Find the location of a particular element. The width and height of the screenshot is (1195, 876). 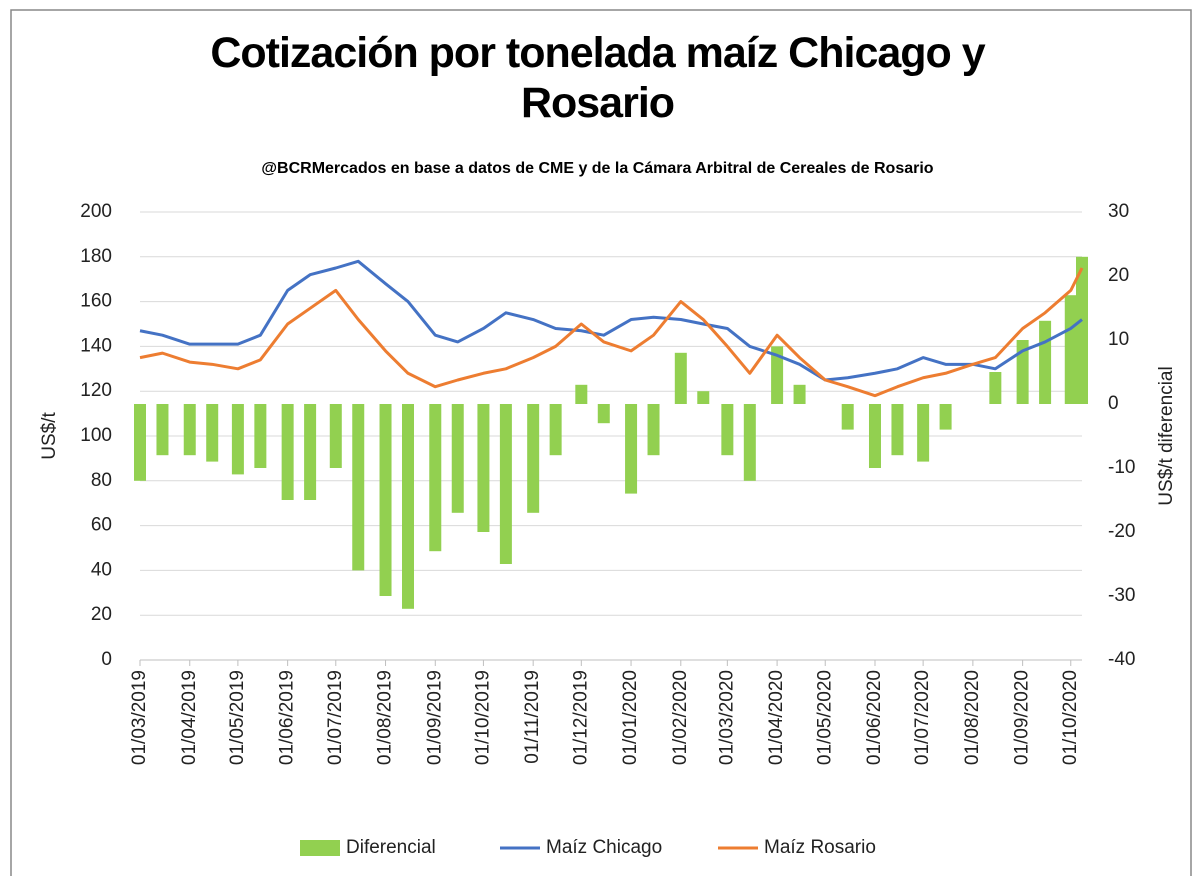

y-tick-label: 160 is located at coordinates (96, 301).